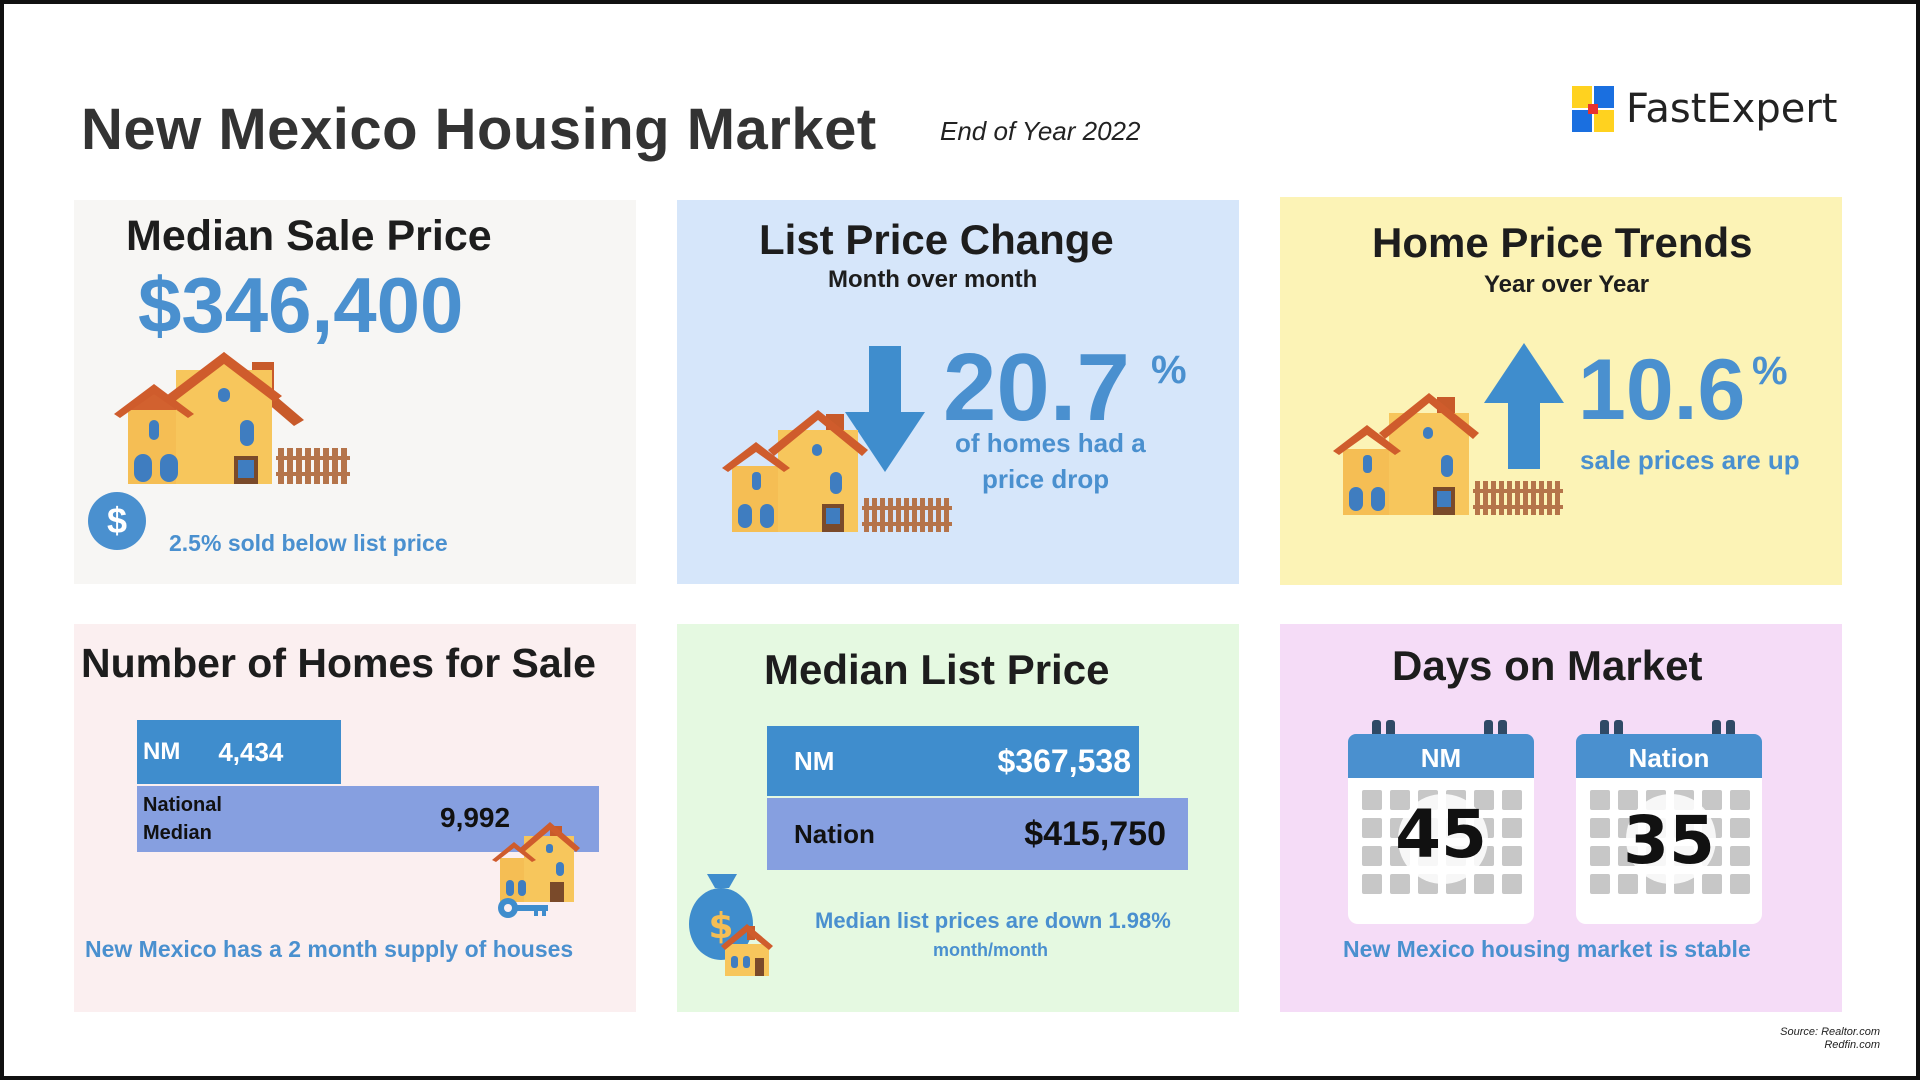  I want to click on national-supply-bar: National Median 9,992, so click(368, 819).